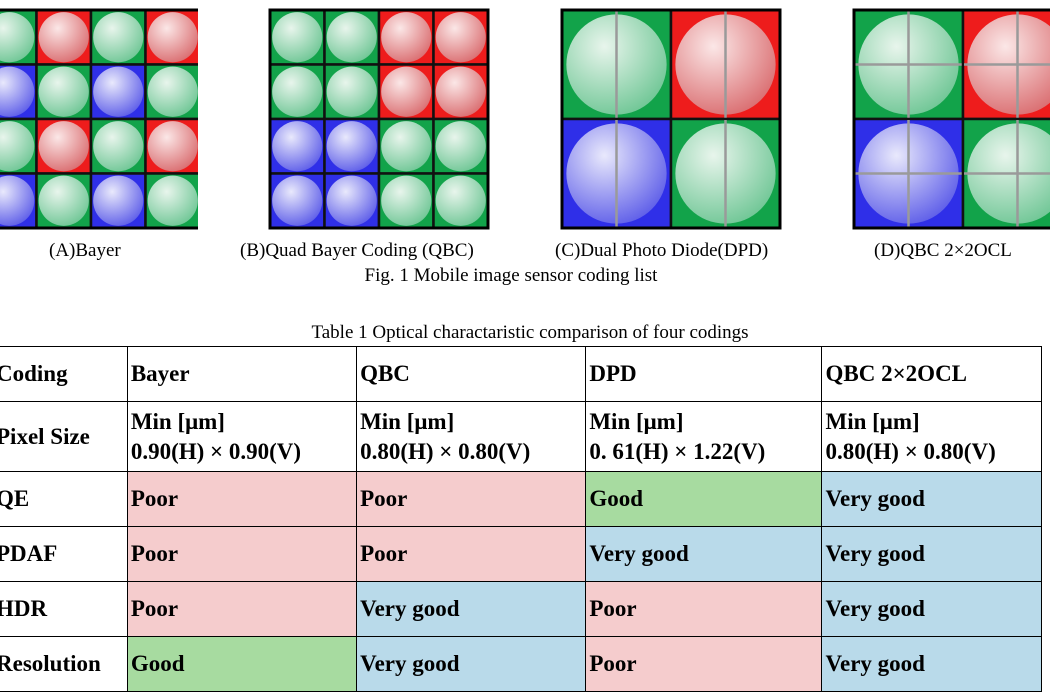 This screenshot has width=1050, height=700. I want to click on header-cell-coding: Coding, so click(64, 374).